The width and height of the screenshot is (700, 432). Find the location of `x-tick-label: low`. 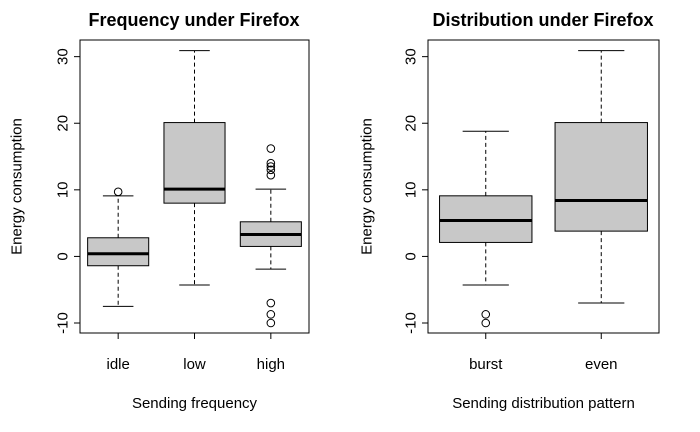

x-tick-label: low is located at coordinates (194, 364).